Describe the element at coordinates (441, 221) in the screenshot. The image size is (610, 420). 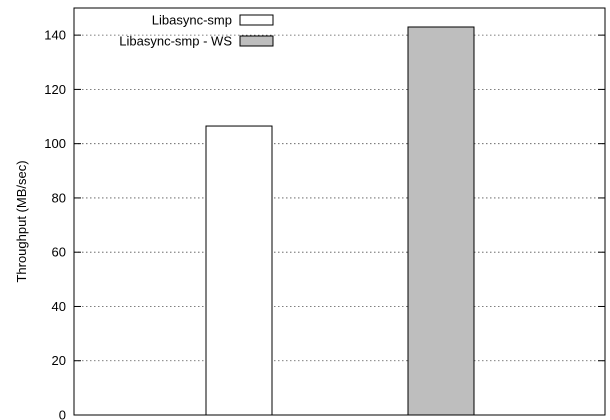
I see `bar-libasync-smp-ws` at that location.